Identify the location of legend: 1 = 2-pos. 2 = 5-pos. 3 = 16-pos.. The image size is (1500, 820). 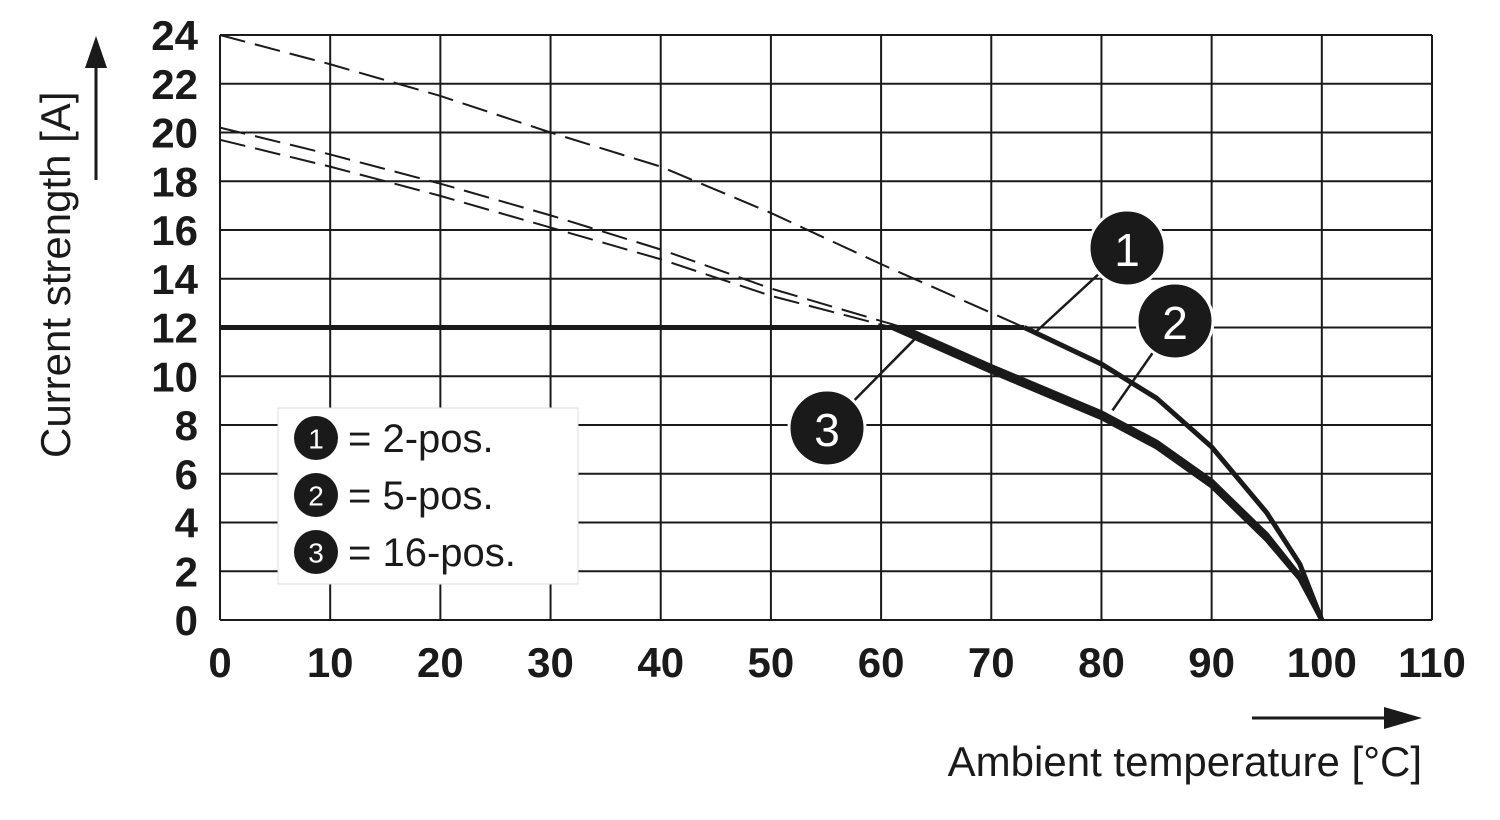
(428, 496).